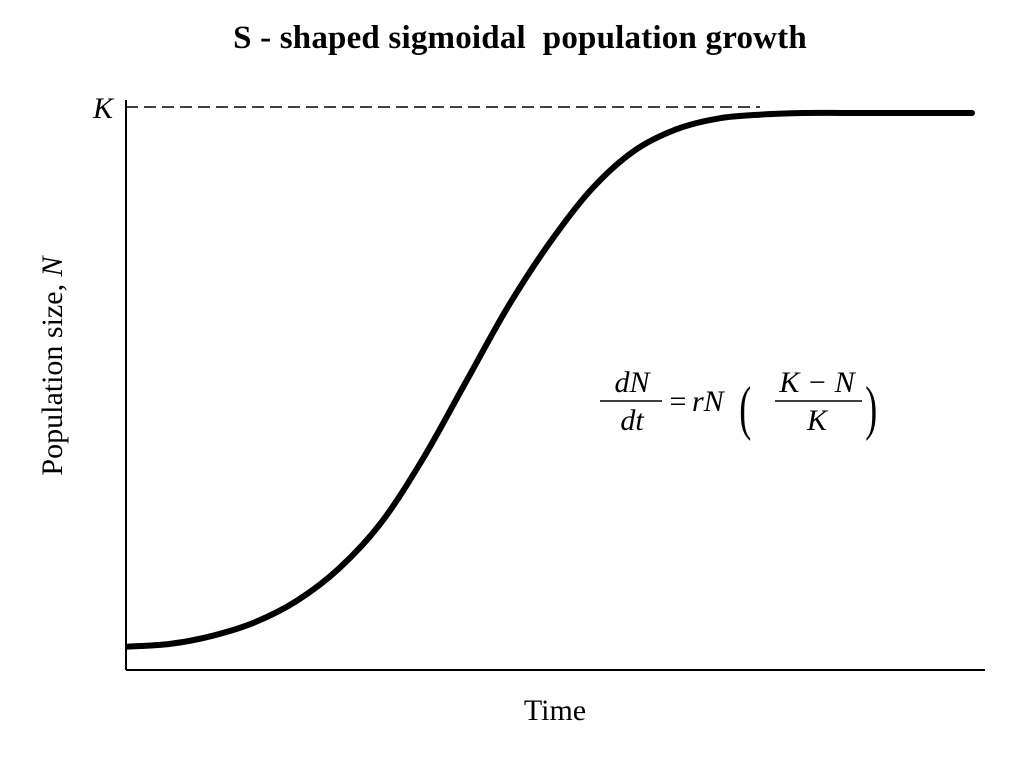 Image resolution: width=1024 pixels, height=768 pixels. What do you see at coordinates (555, 710) in the screenshot?
I see `x-axis-label: Time` at bounding box center [555, 710].